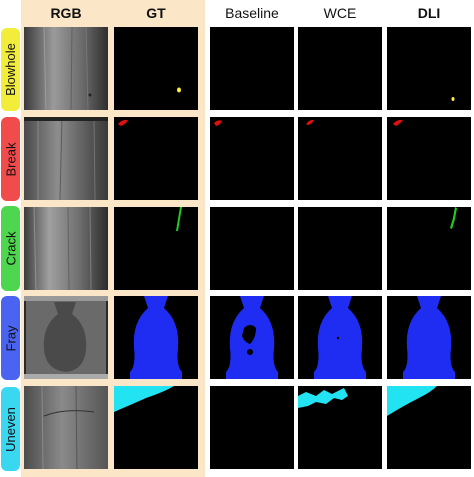 Image resolution: width=474 pixels, height=477 pixels. I want to click on column-title-rgb: RGB, so click(66, 13).